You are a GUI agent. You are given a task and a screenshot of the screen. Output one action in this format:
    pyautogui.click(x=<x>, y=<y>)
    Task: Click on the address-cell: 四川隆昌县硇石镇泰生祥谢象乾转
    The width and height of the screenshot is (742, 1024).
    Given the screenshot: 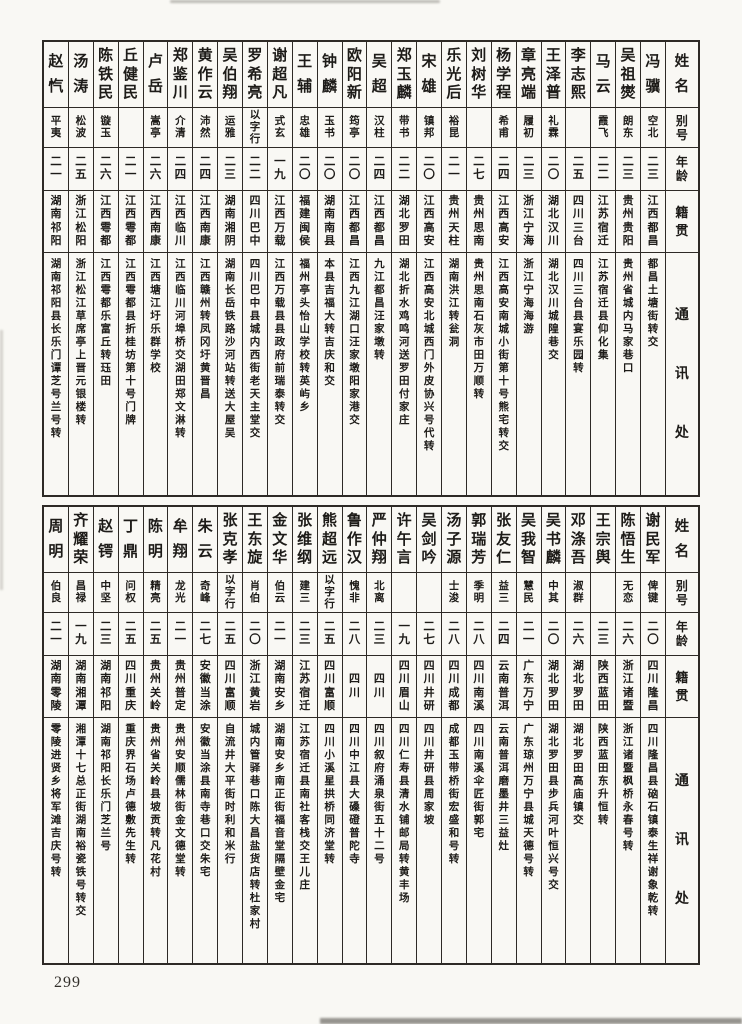 What is the action you would take?
    pyautogui.click(x=653, y=840)
    